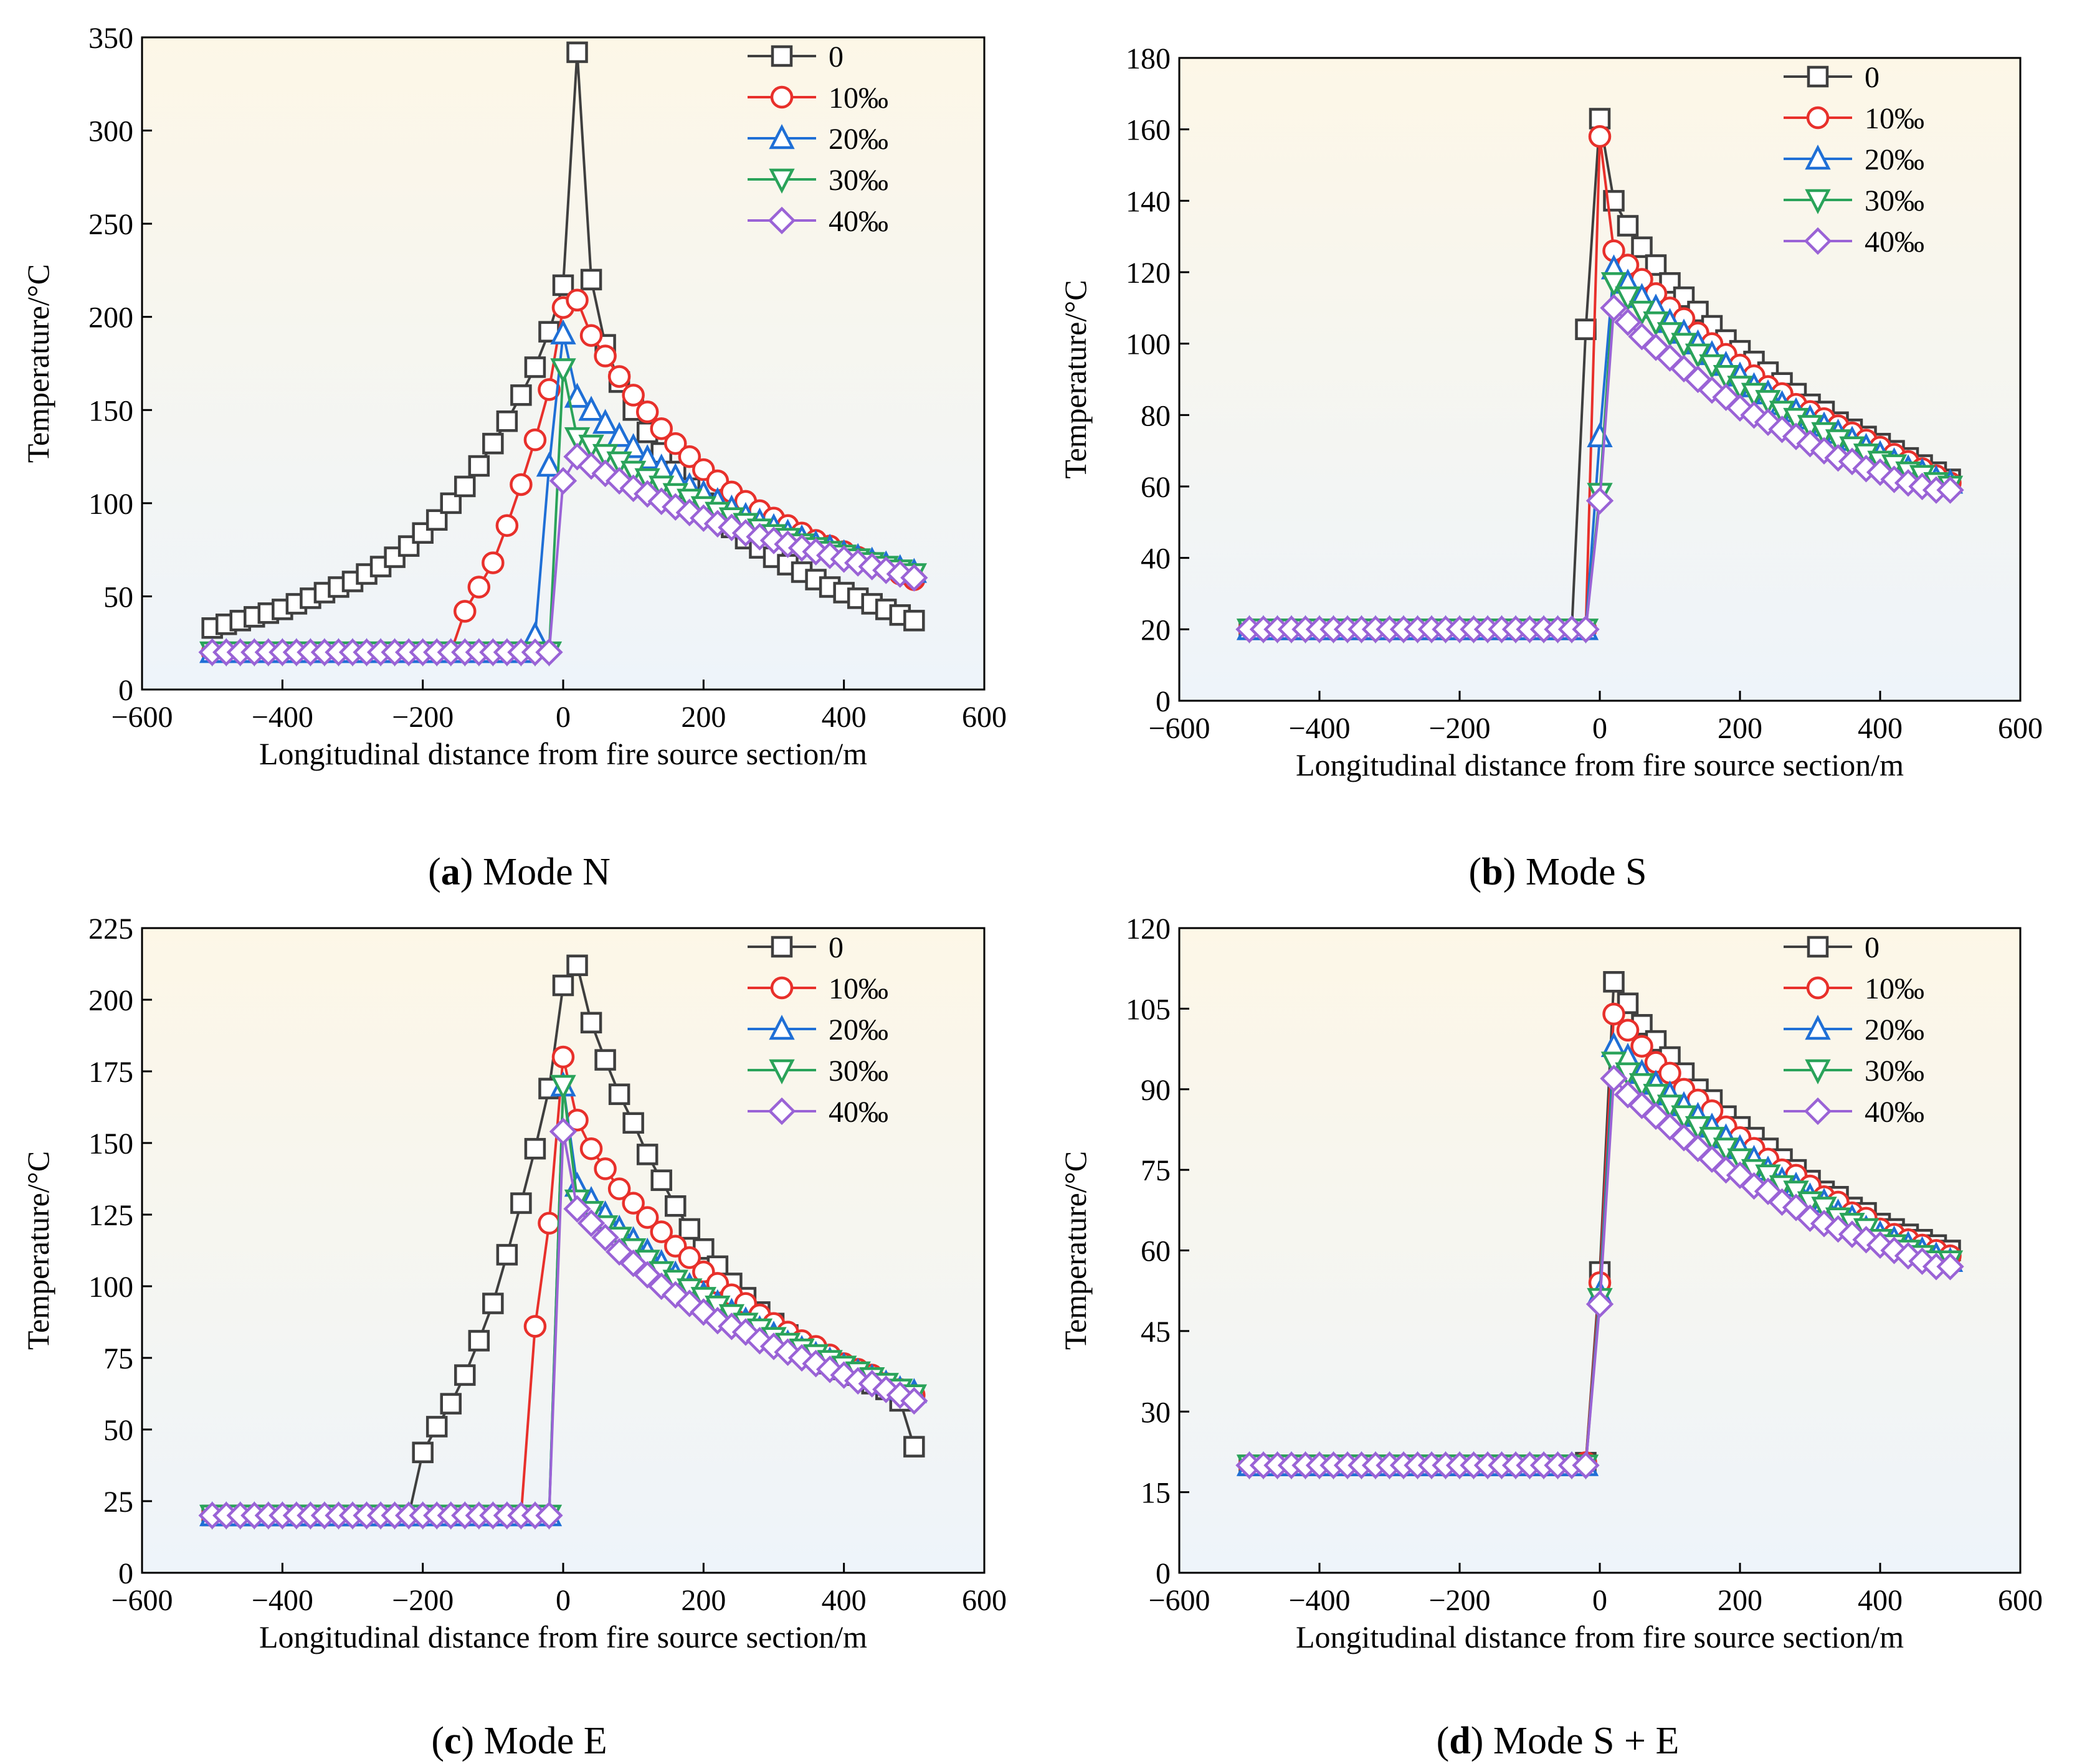 This screenshot has width=2077, height=1764. Describe the element at coordinates (545, 1741) in the screenshot. I see `caption-text: Mode E` at that location.